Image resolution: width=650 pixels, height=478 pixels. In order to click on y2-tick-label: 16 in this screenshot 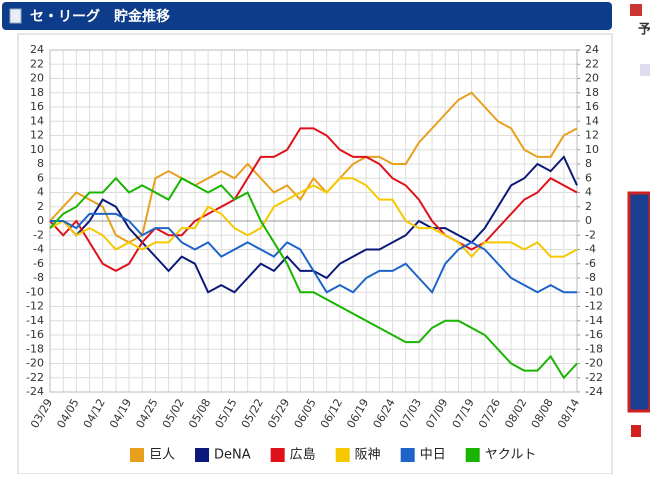, I will do `click(592, 106)`.